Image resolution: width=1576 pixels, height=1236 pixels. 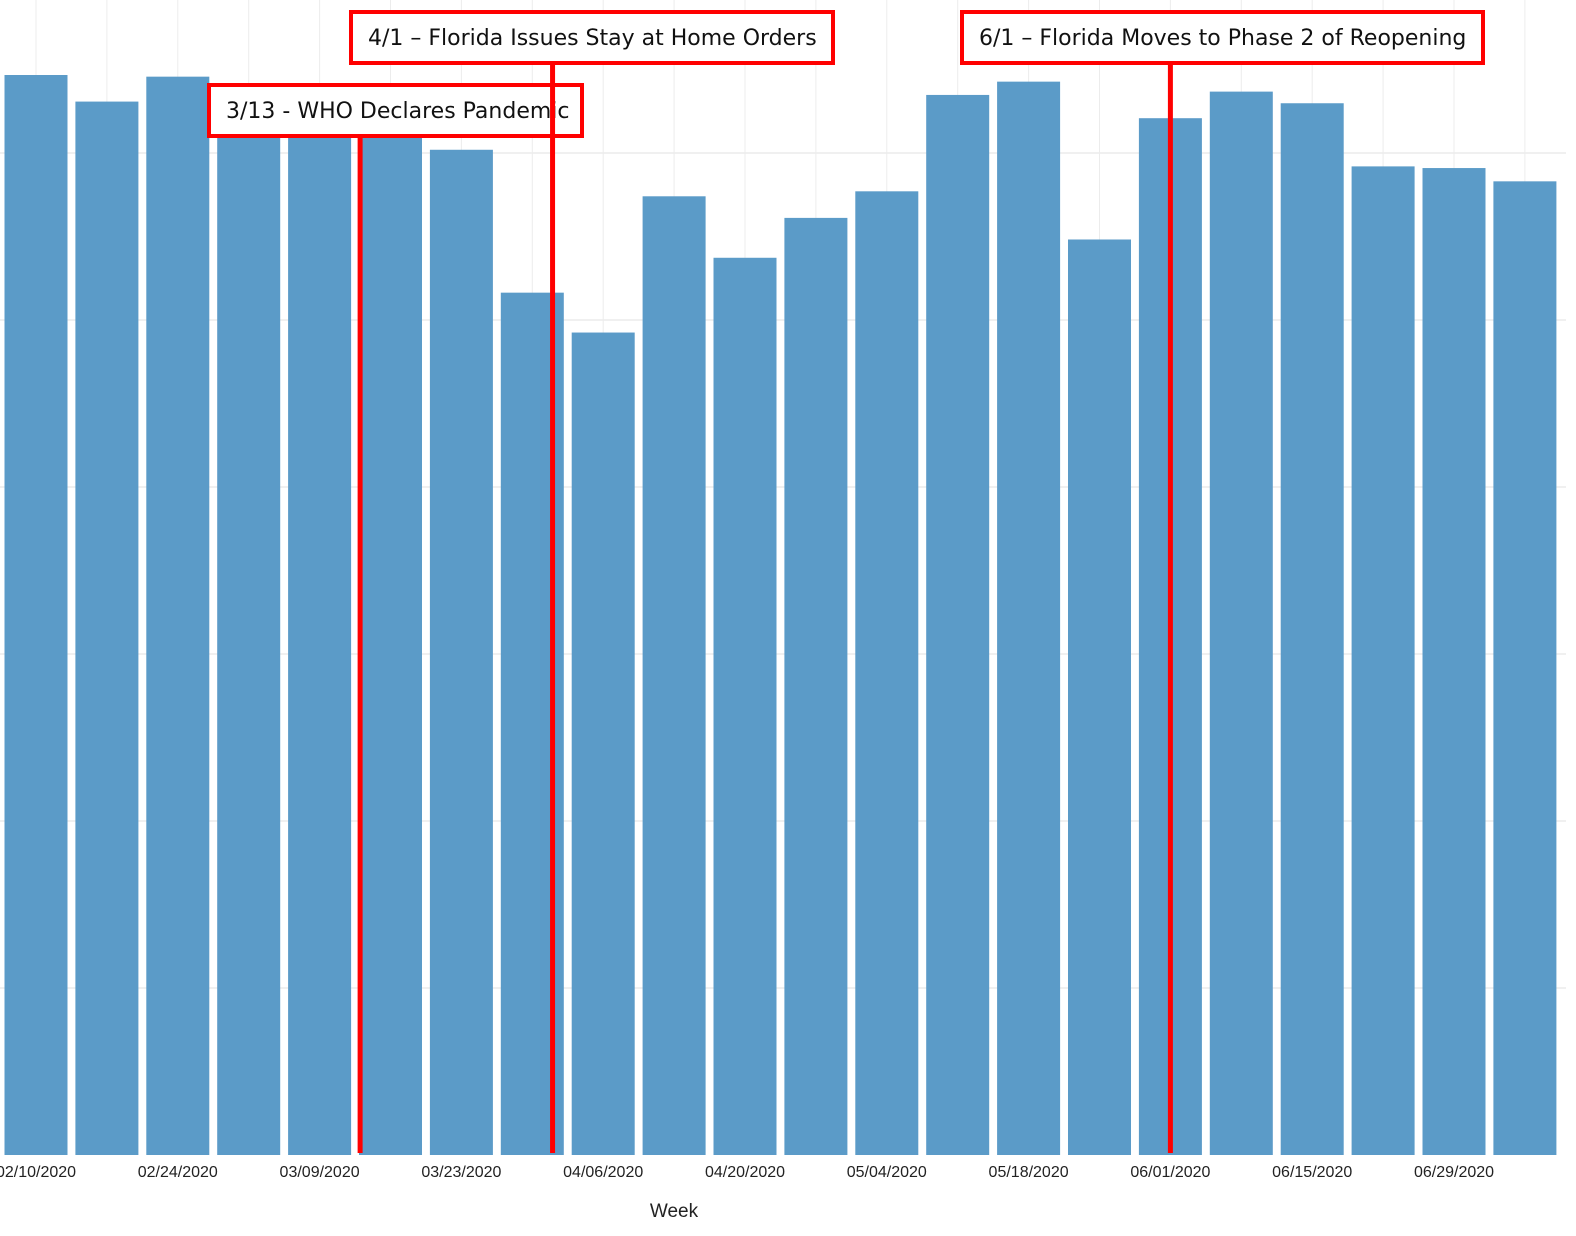 What do you see at coordinates (1170, 1172) in the screenshot?
I see `x-tick-label: 06/01/2020` at bounding box center [1170, 1172].